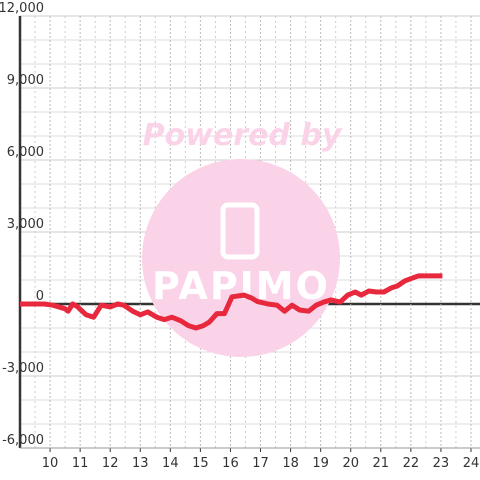 The width and height of the screenshot is (480, 480). What do you see at coordinates (320, 463) in the screenshot?
I see `x-tick-label: 19` at bounding box center [320, 463].